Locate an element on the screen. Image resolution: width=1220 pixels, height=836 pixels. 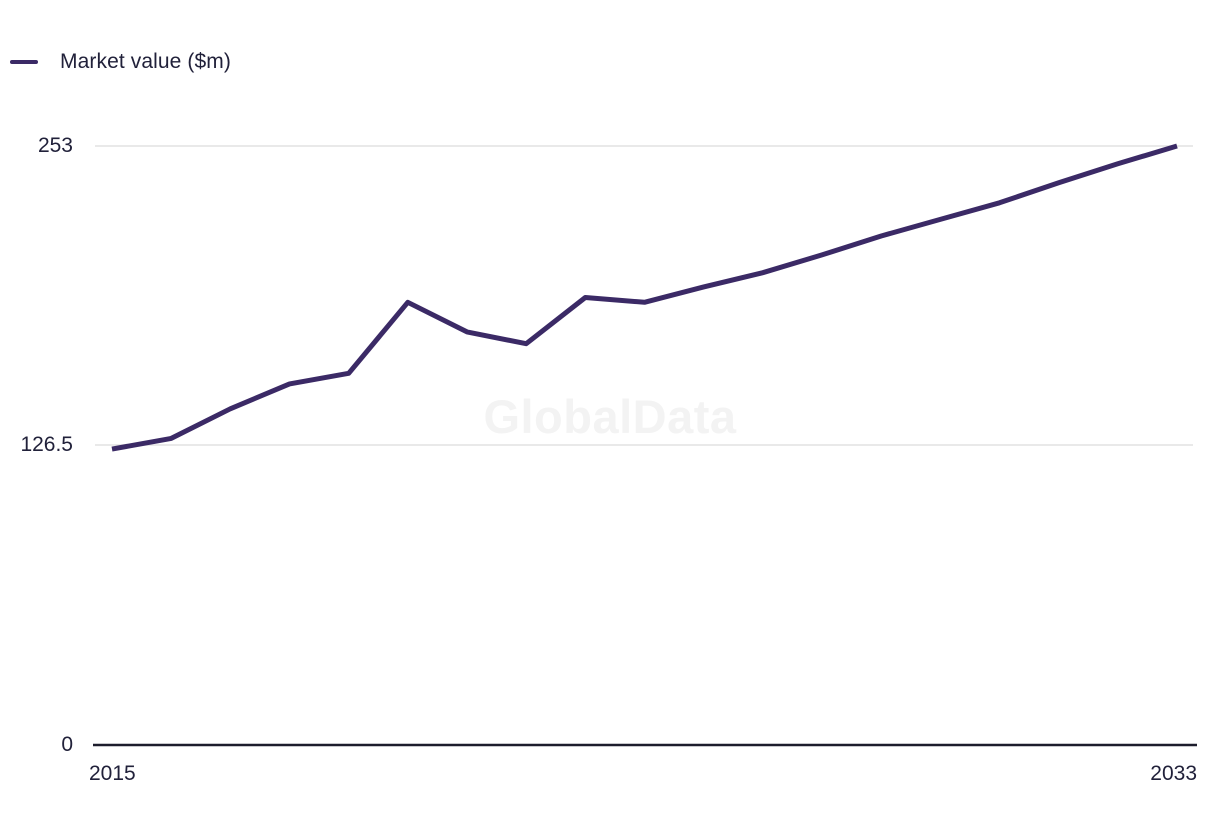
x-axis-tick-2015: 2015 is located at coordinates (112, 773).